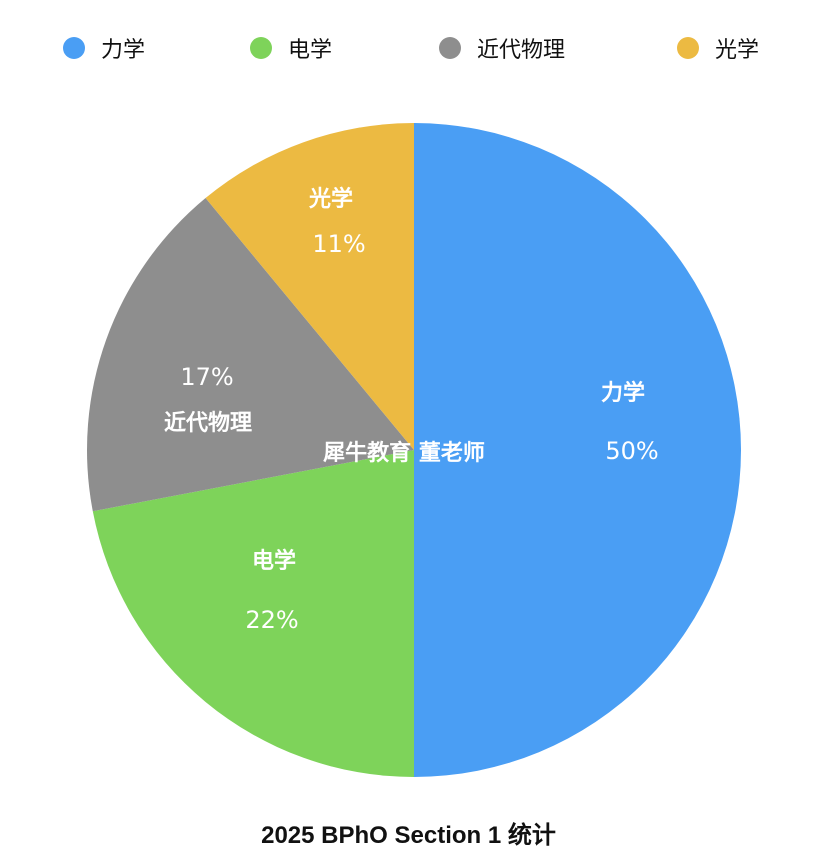 This screenshot has width=817, height=851. I want to click on legend-item-modern-physics: 近代物理, so click(502, 48).